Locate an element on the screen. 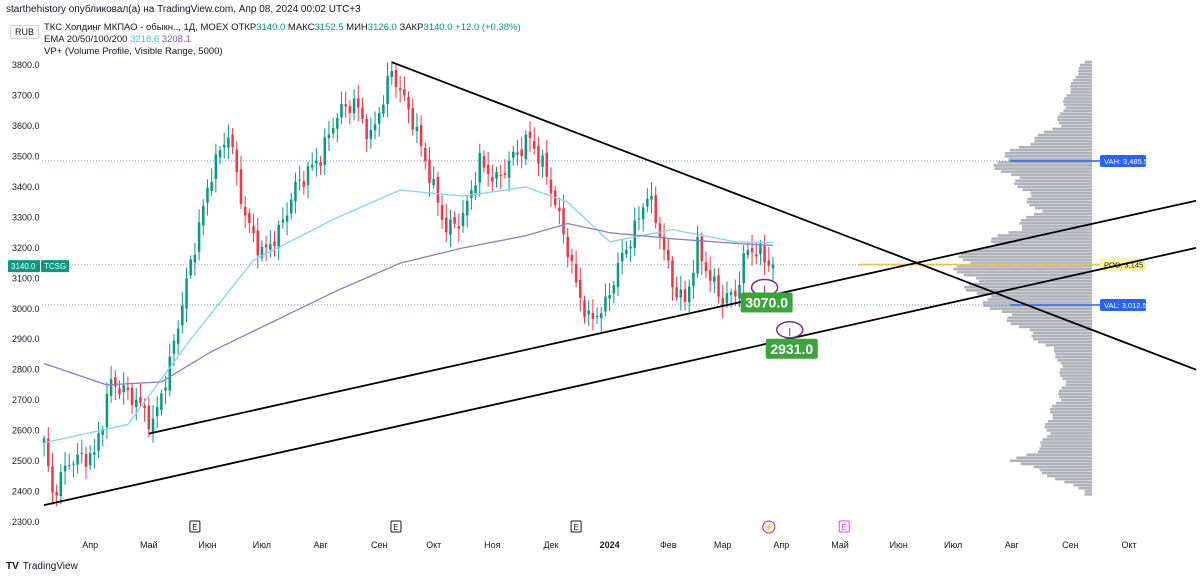 This screenshot has width=1200, height=577. y-tick-label: 2900.0 is located at coordinates (26, 339).